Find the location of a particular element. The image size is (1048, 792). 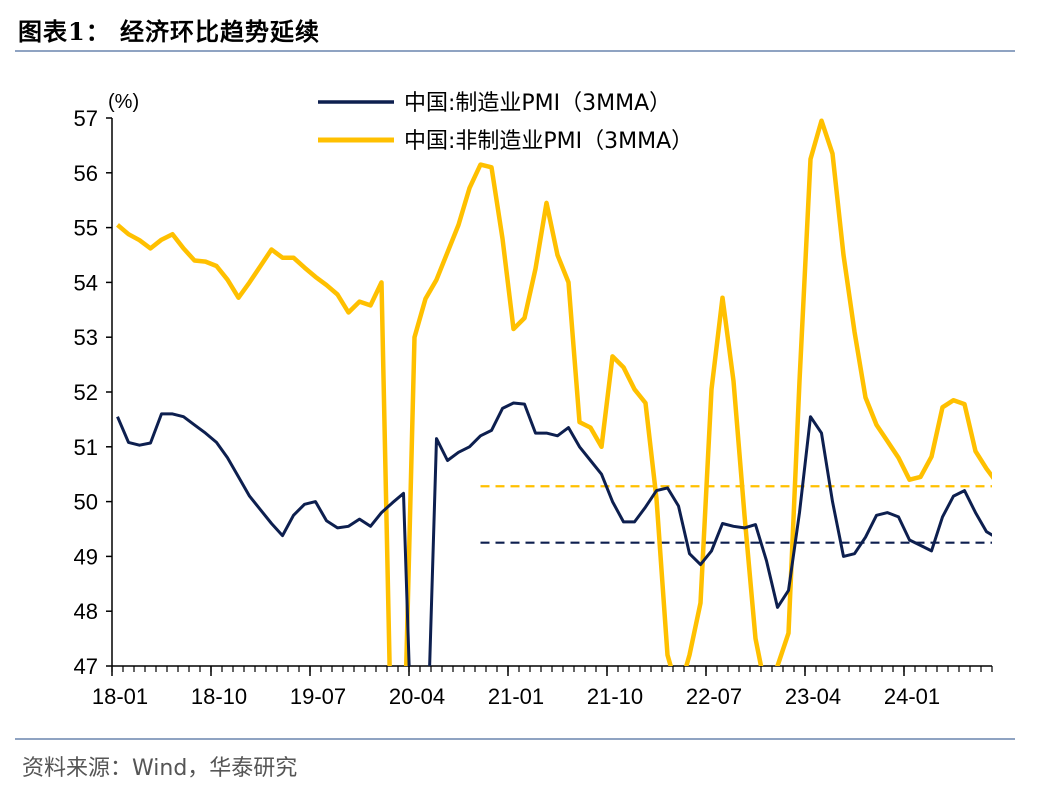

y-tick-label: 56 is located at coordinates (86, 173).